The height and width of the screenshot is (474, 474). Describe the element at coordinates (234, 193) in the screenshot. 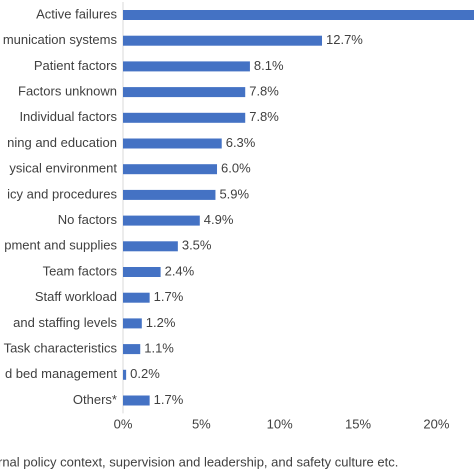

I see `value-label: 5.9%` at that location.